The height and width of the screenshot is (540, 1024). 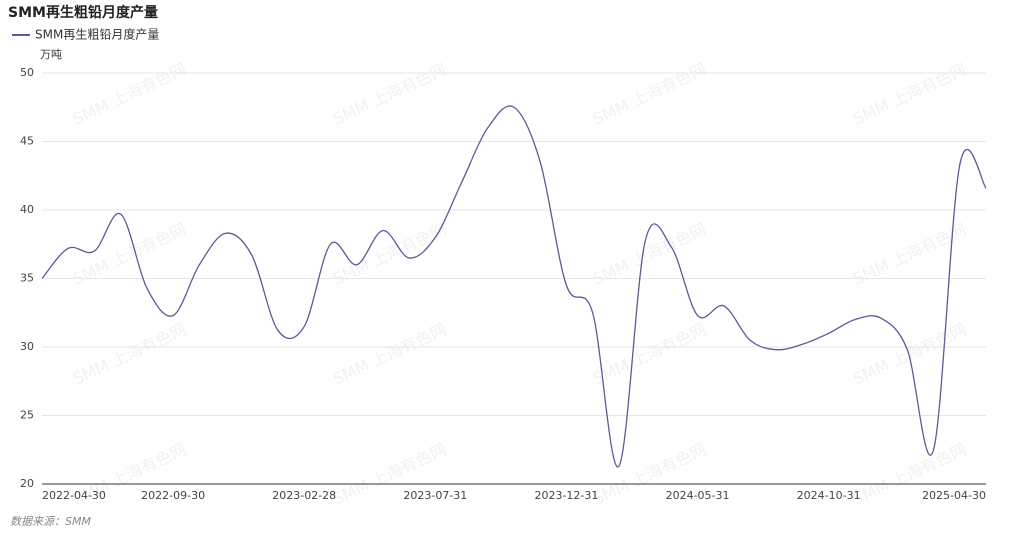 I want to click on y-tick-label: 45, so click(x=27, y=141).